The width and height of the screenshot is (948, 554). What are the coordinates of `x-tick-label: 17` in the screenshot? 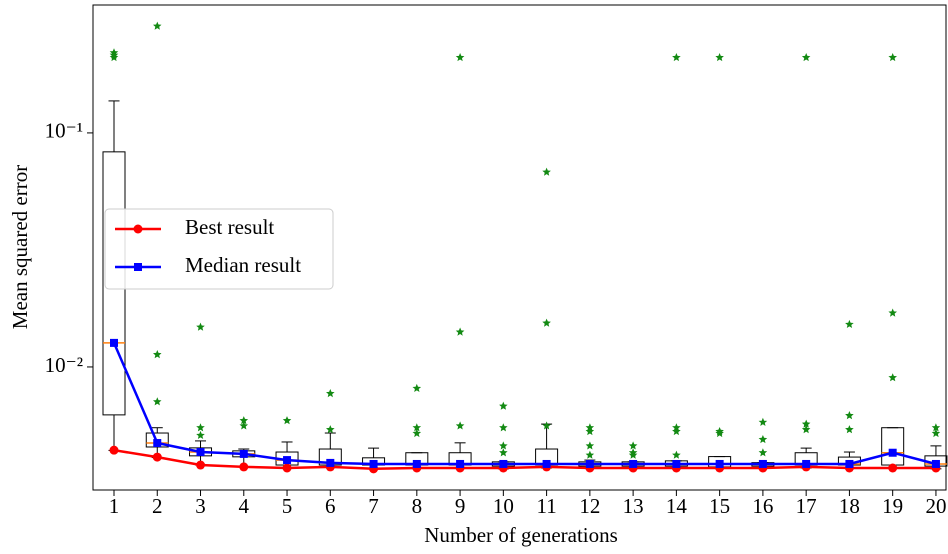 It's located at (806, 506).